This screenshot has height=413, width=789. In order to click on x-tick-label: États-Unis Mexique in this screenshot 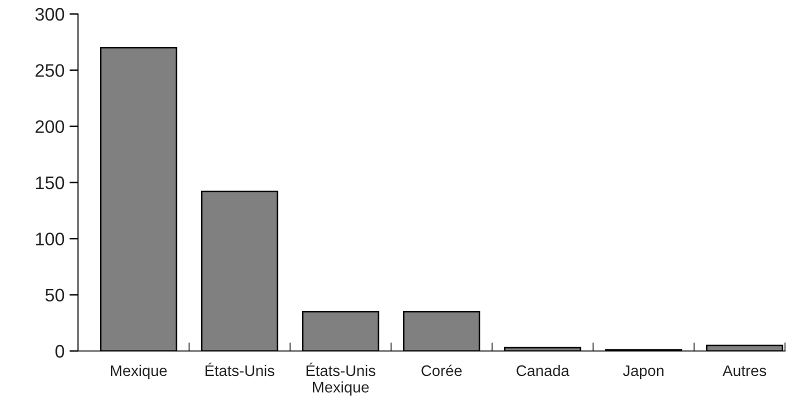, I will do `click(341, 379)`.